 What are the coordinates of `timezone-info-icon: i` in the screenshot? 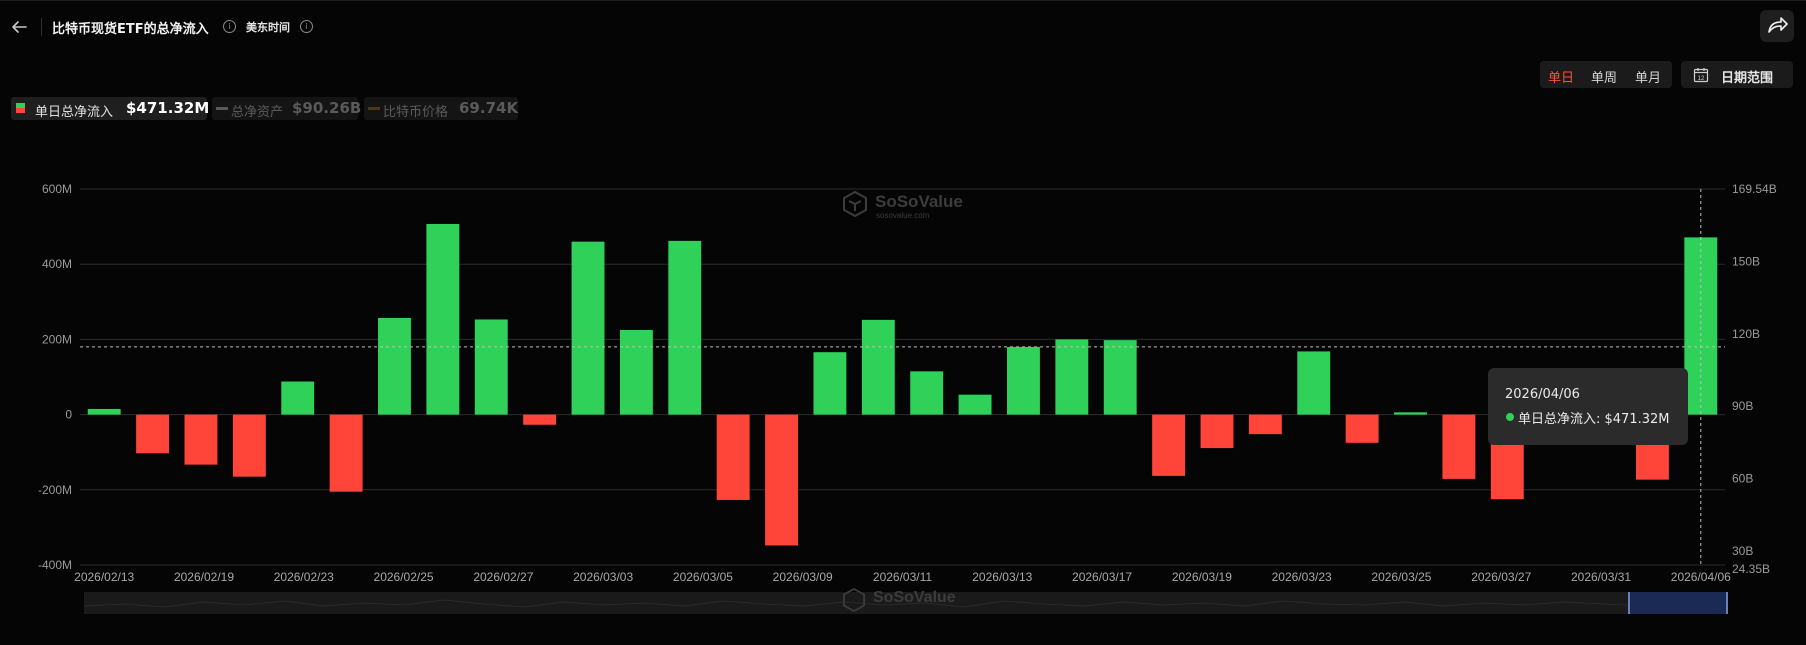 It's located at (306, 26).